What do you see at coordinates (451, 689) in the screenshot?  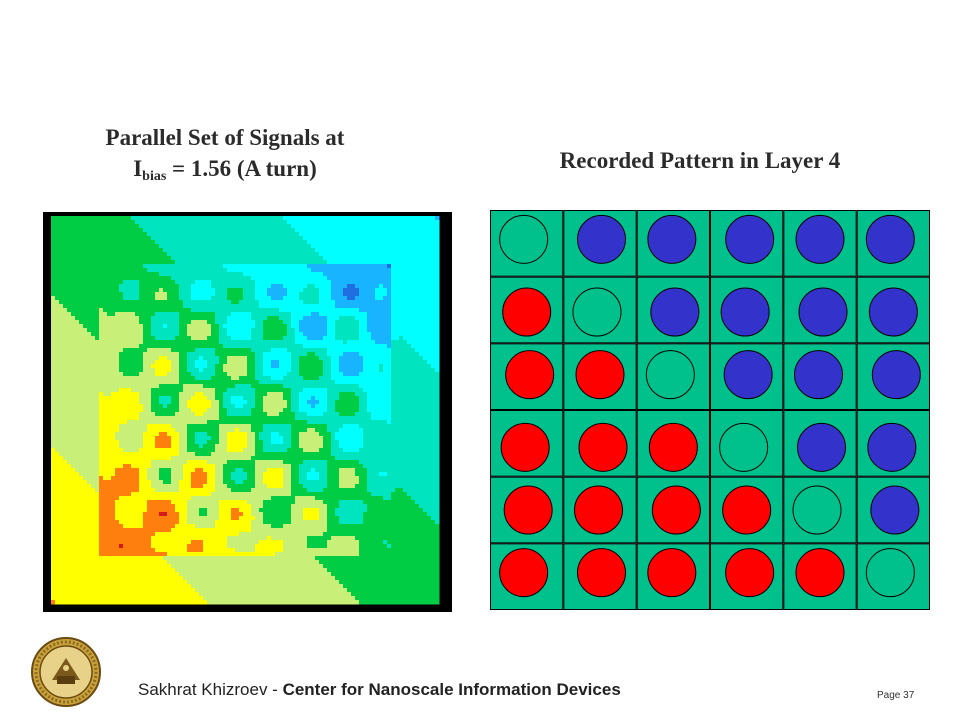 I see `footer-organization: Center for Nanoscale Information Devices` at bounding box center [451, 689].